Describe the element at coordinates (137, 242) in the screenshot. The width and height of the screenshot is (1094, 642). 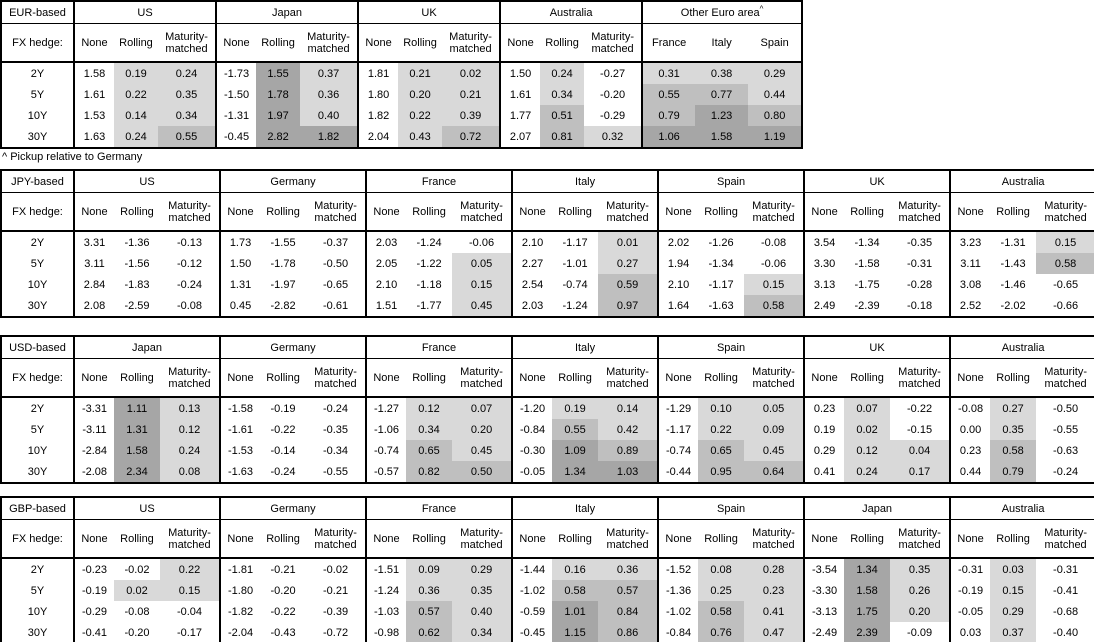
I see `value-cell: -1.36` at that location.